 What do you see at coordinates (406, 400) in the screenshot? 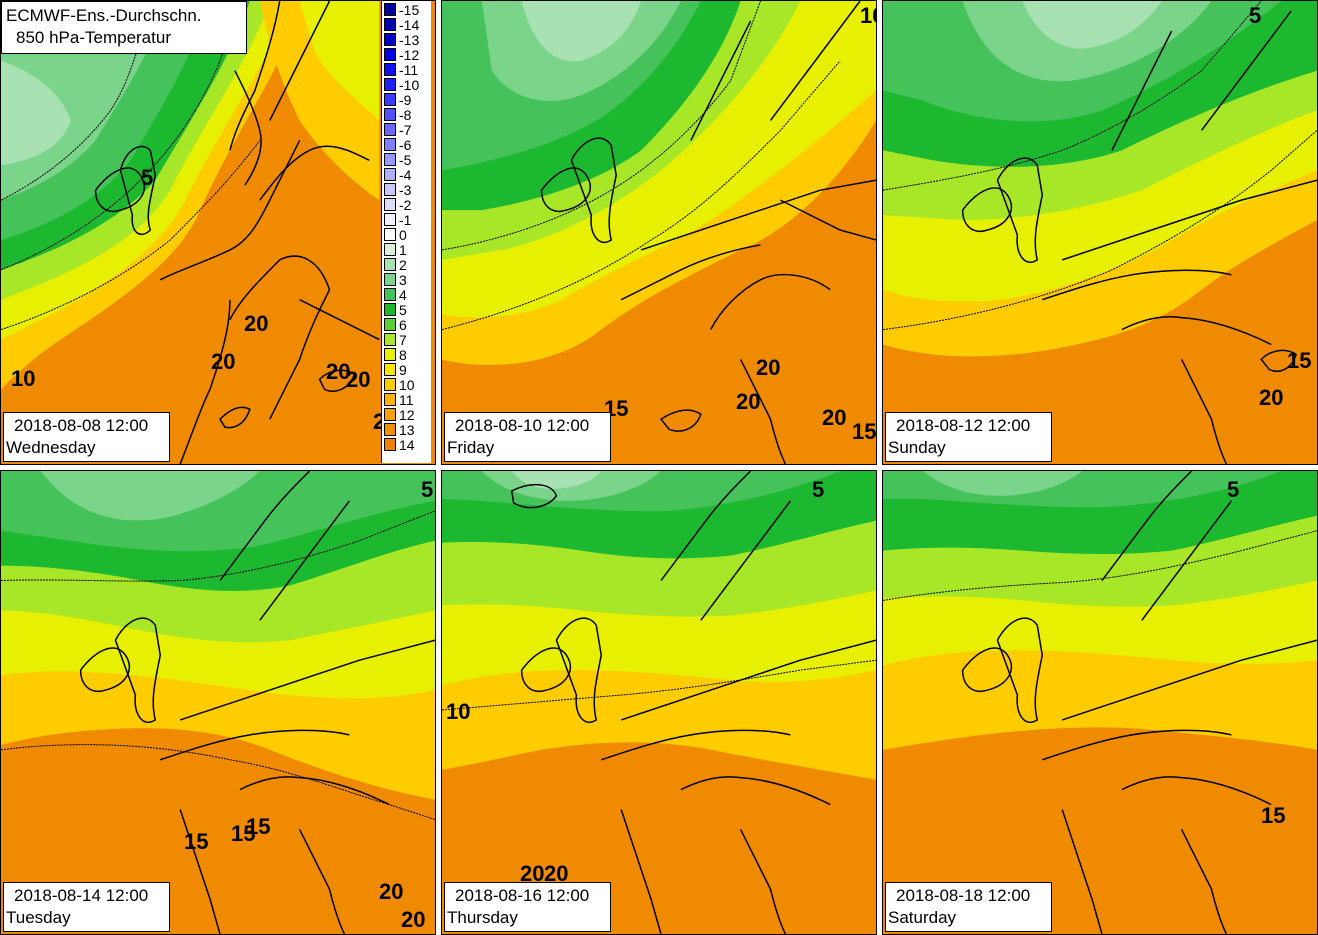
I see `legend-label: 11` at bounding box center [406, 400].